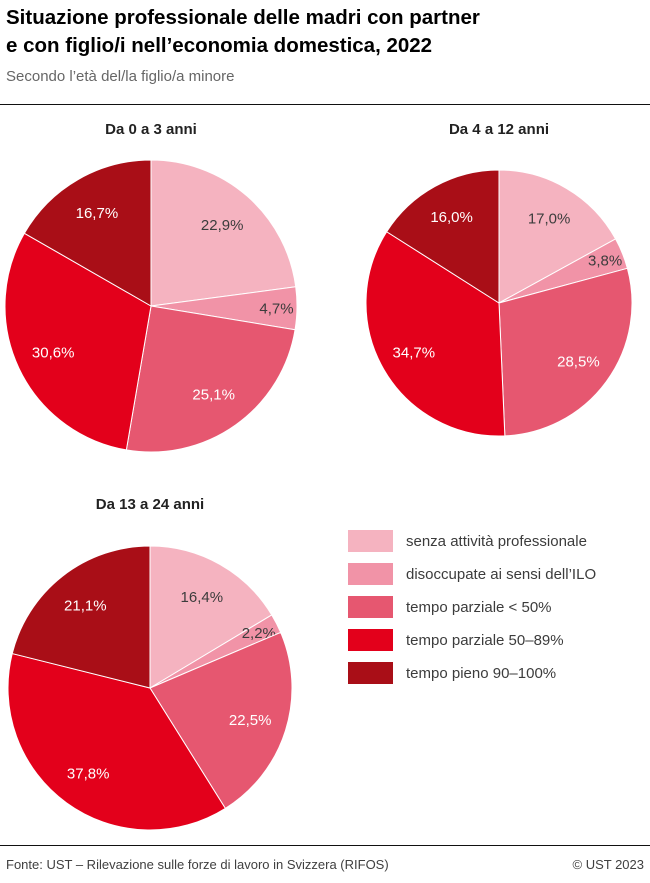  I want to click on pie-slice-value-label: 37,8%, so click(88, 773).